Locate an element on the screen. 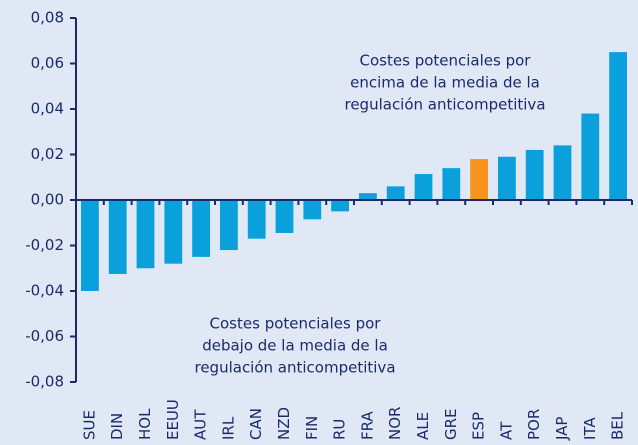  y-tick-label: 0,02 is located at coordinates (47, 154).